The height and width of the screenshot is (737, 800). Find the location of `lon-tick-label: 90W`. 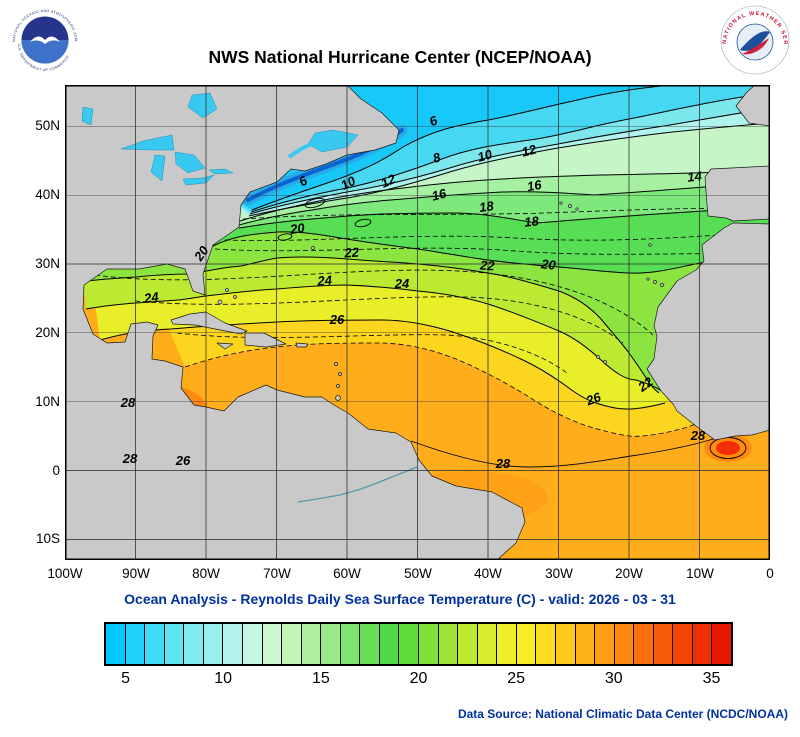

lon-tick-label: 90W is located at coordinates (136, 573).